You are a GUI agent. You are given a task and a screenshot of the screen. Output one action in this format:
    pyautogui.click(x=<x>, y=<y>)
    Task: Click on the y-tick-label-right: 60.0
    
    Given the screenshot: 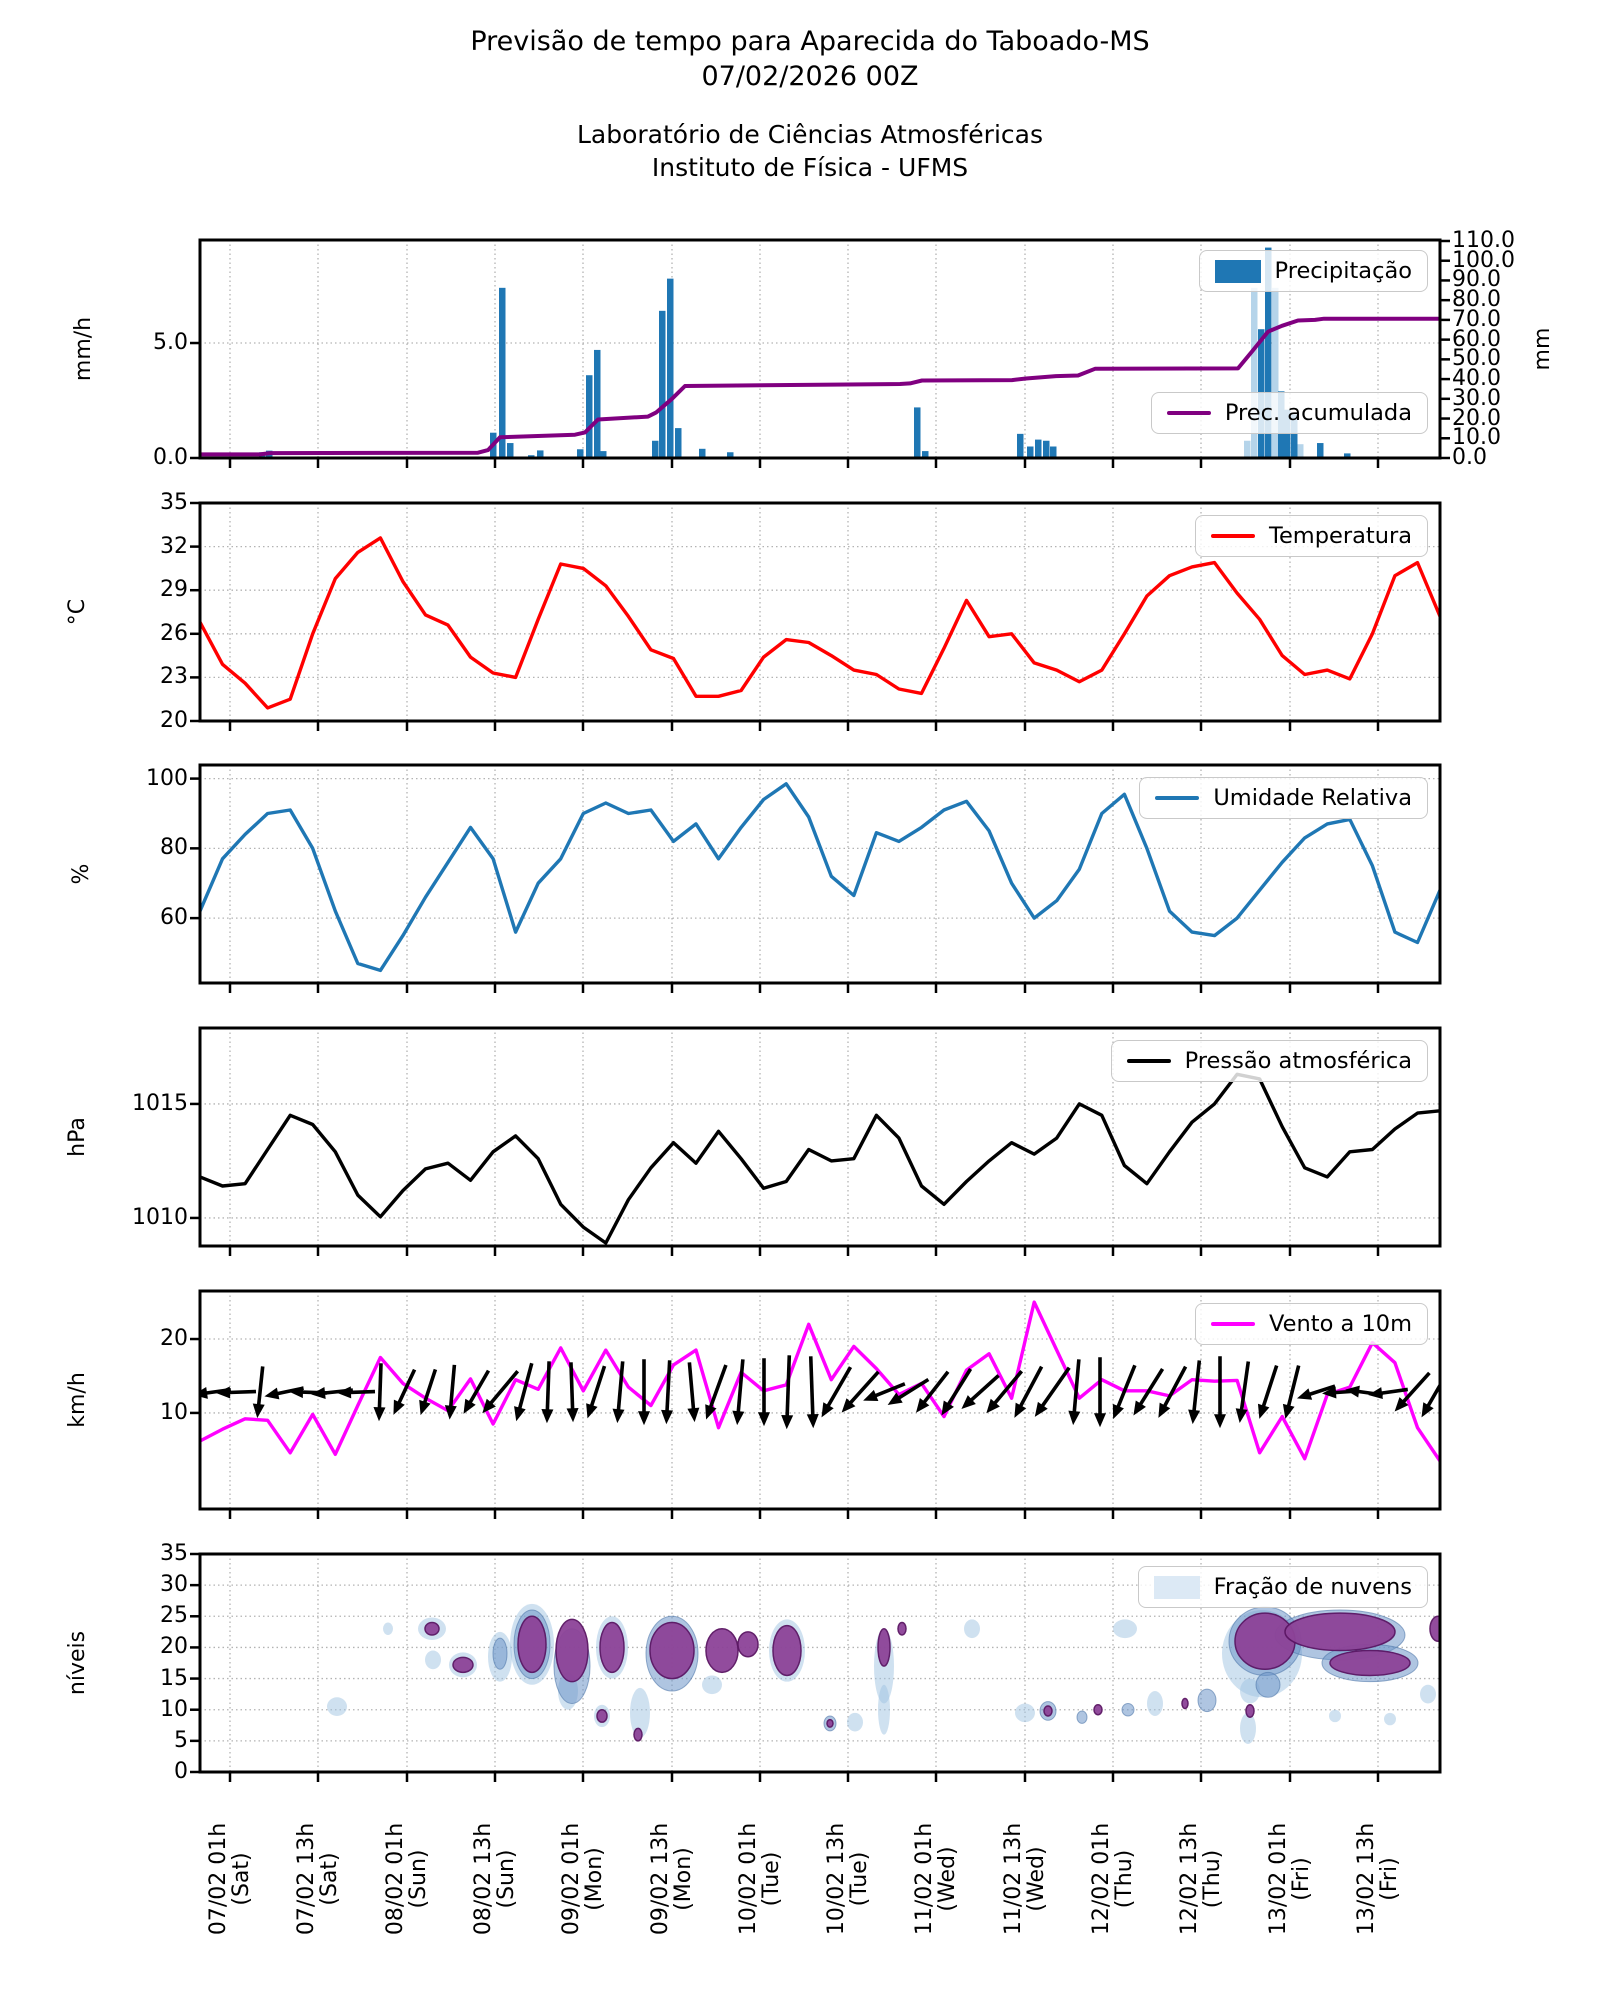 What is the action you would take?
    pyautogui.click(x=1476, y=339)
    